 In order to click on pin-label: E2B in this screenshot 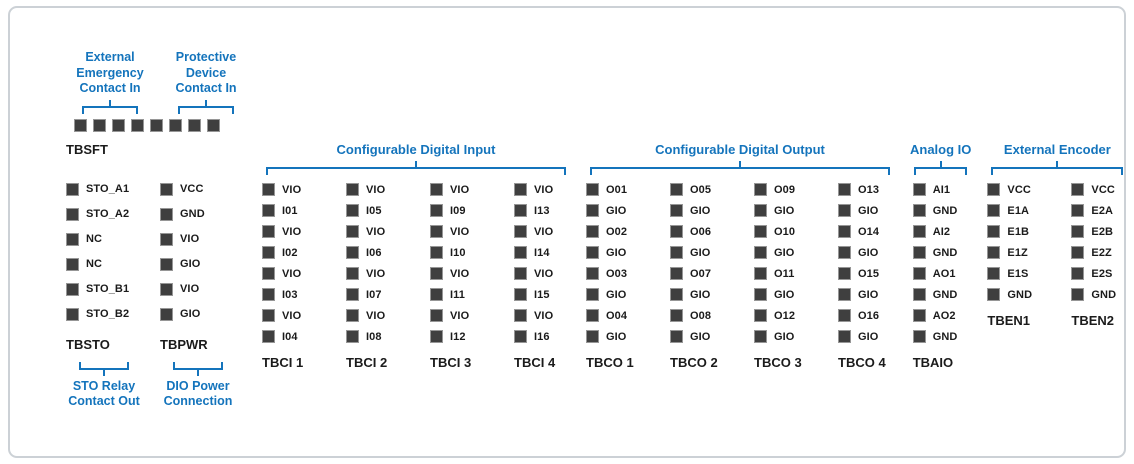, I will do `click(1102, 231)`.